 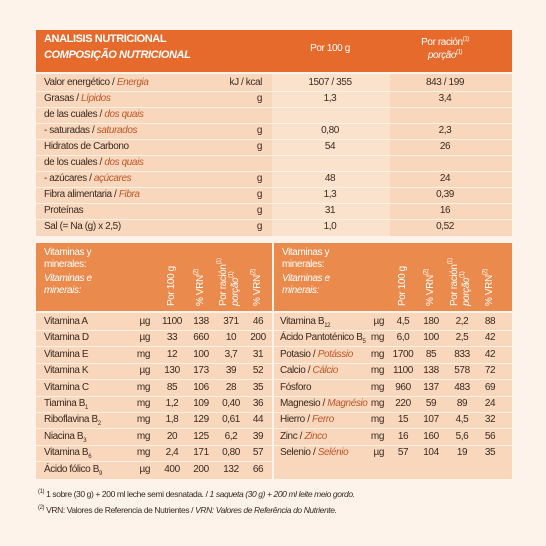 I want to click on nutrient-per100: 0,80, so click(x=330, y=130).